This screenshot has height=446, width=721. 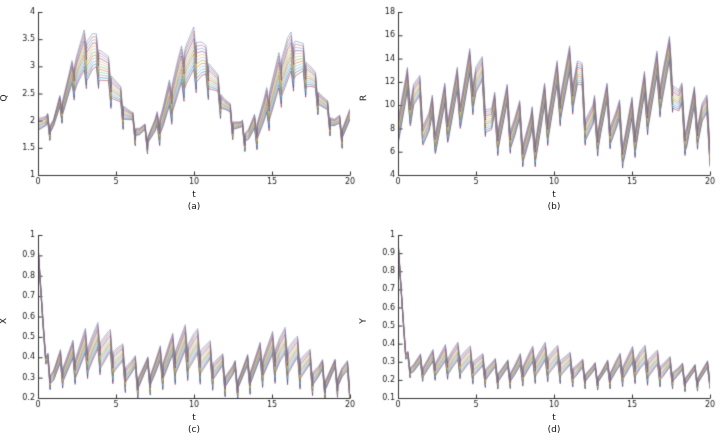 I want to click on x-axis-label-d: t, so click(x=554, y=418).